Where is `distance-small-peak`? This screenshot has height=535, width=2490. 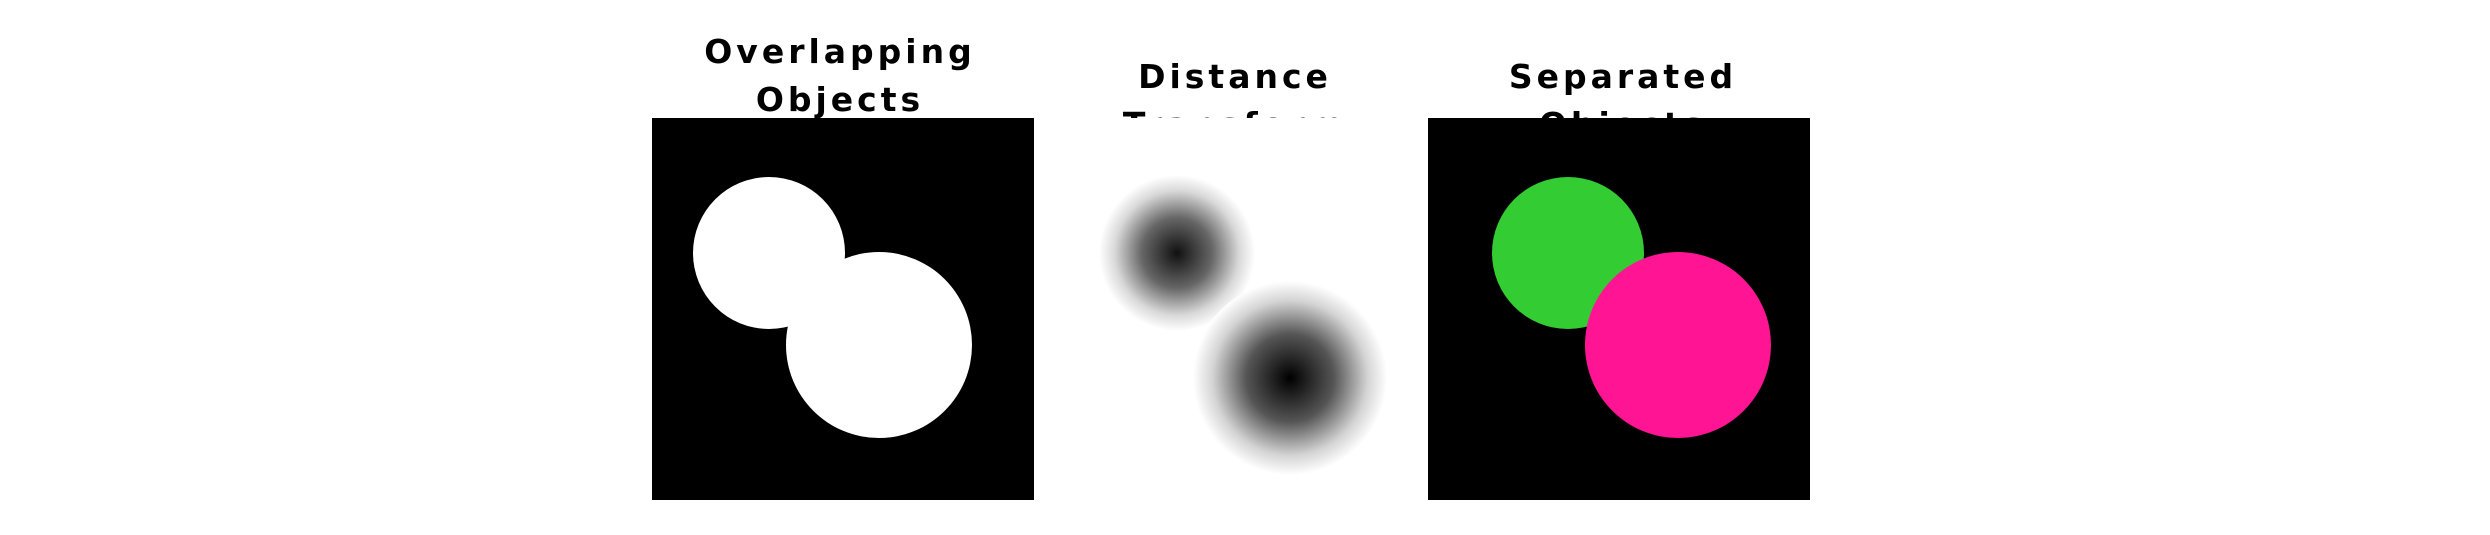 distance-small-peak is located at coordinates (1177, 253).